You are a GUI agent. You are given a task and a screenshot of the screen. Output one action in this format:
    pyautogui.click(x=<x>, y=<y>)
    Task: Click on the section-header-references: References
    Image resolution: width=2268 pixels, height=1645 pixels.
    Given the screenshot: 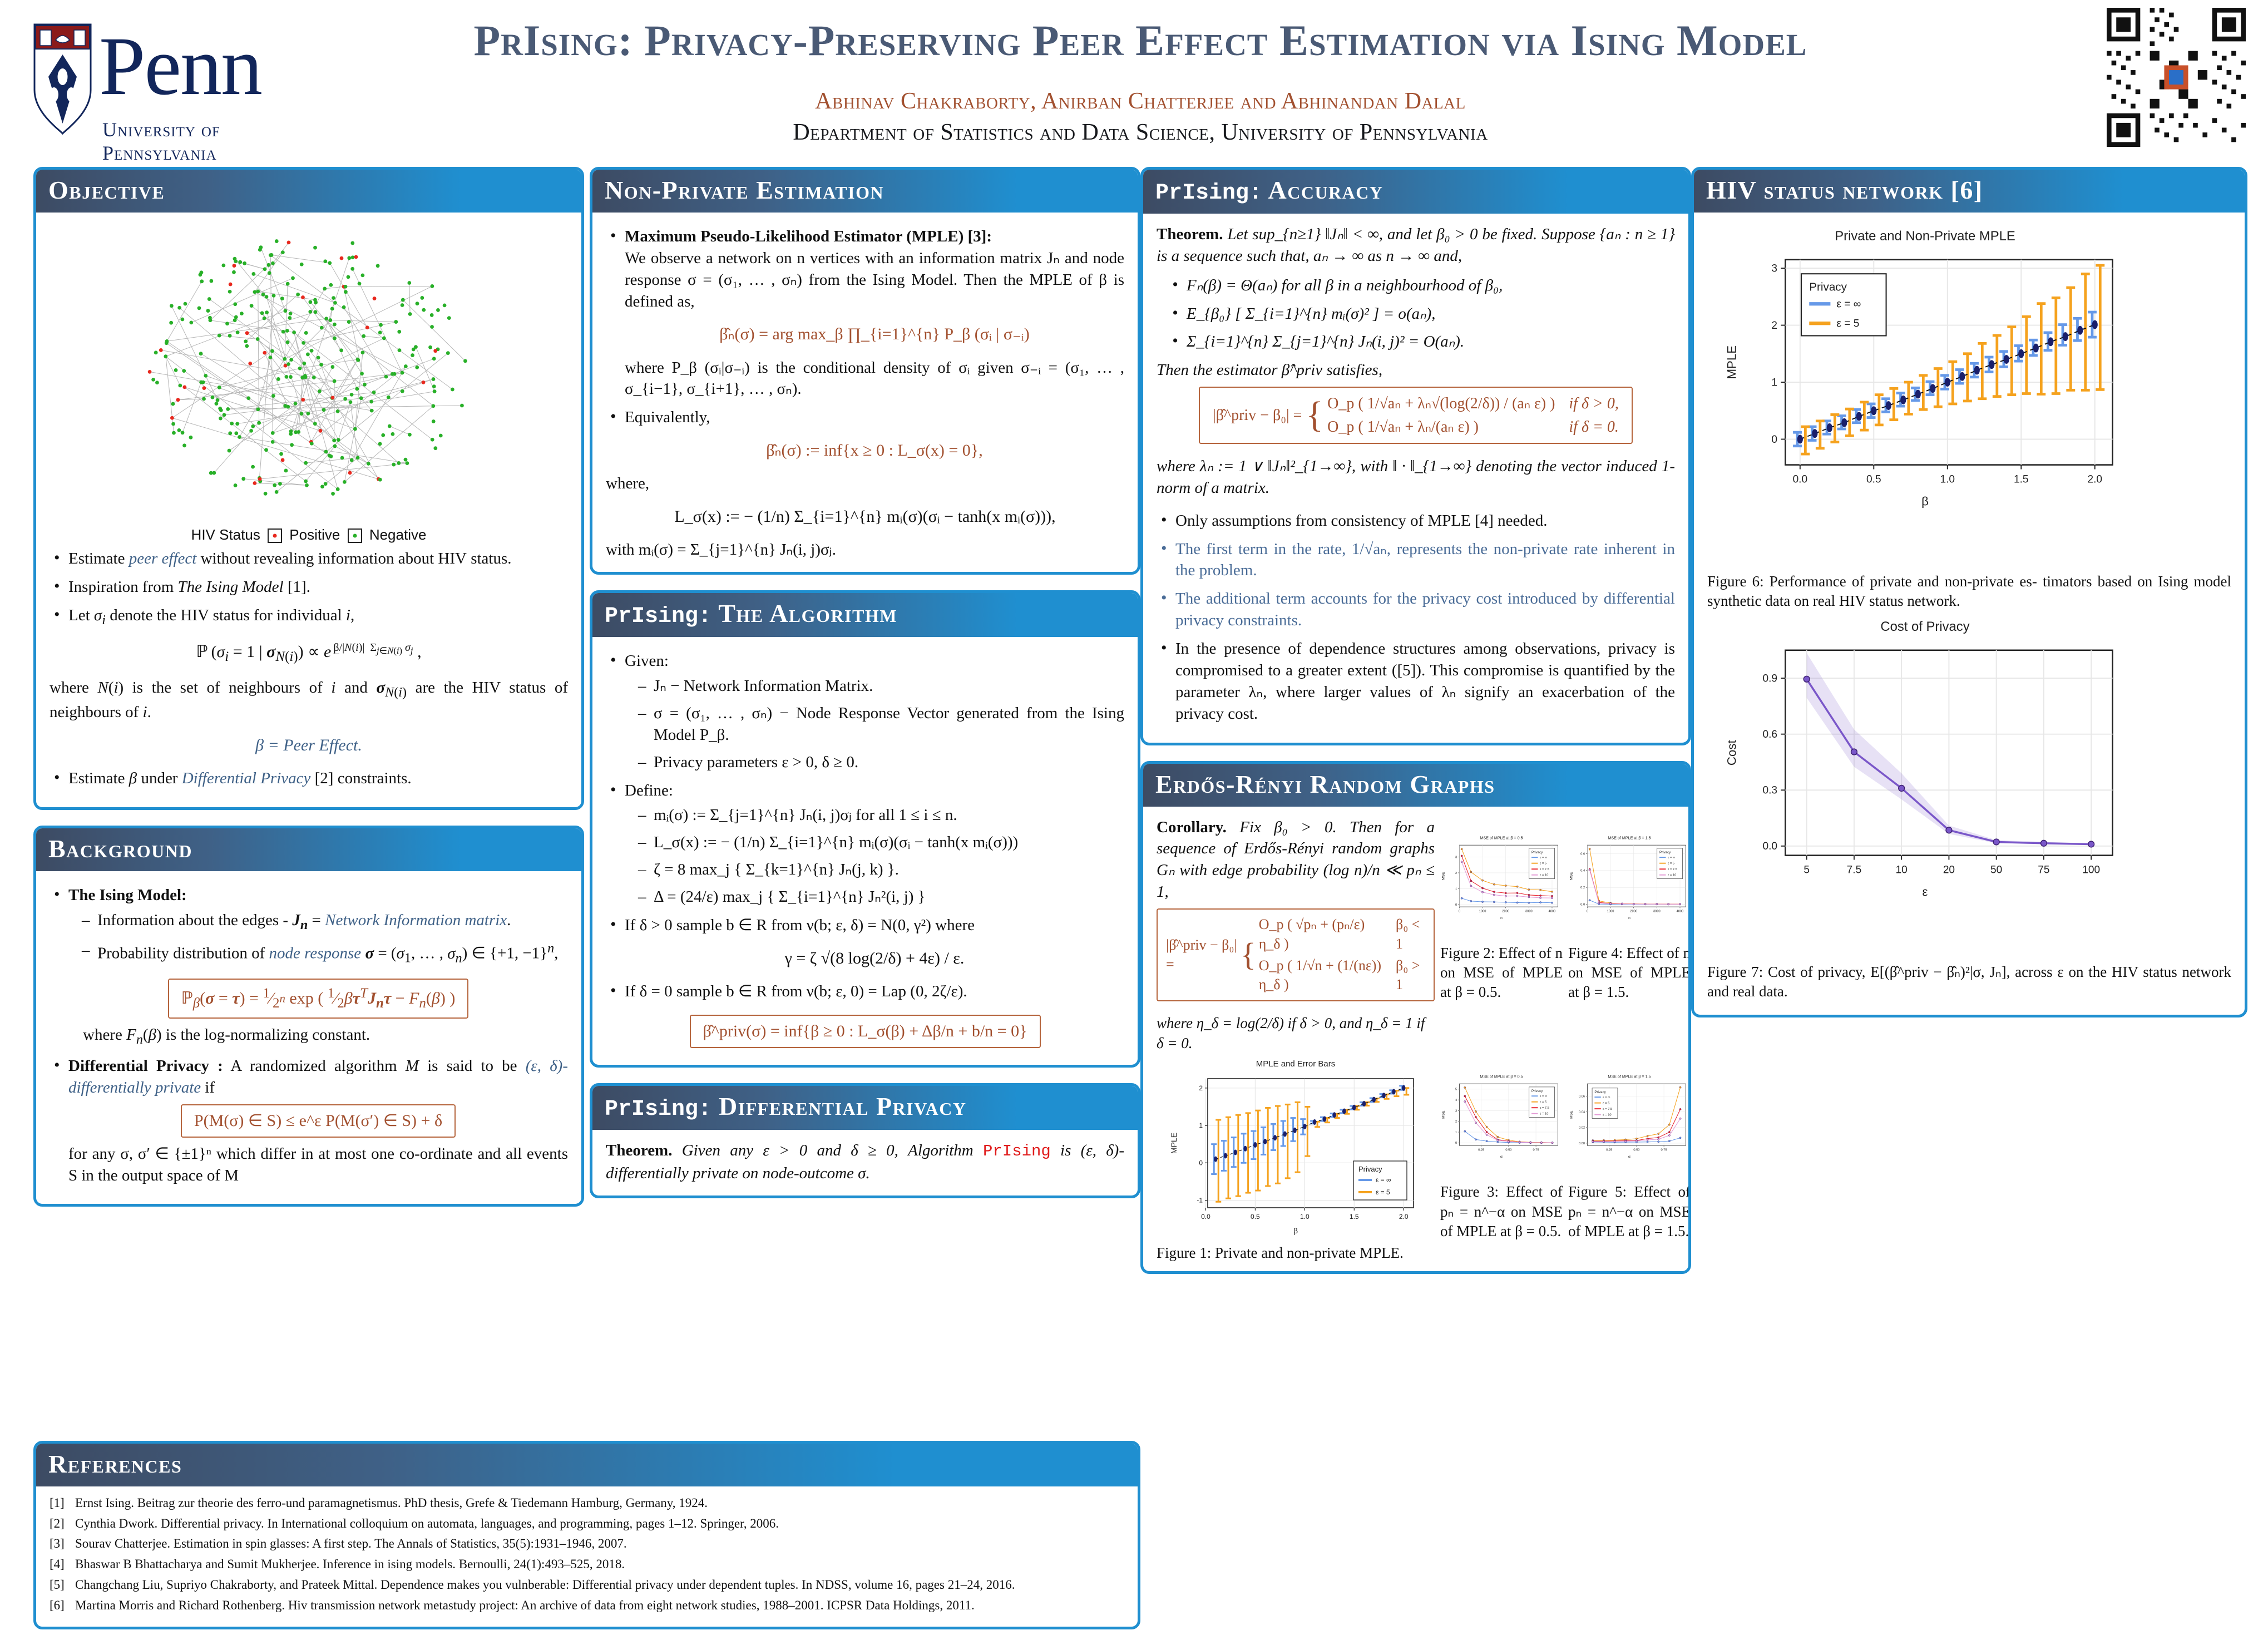 What is the action you would take?
    pyautogui.click(x=587, y=1465)
    